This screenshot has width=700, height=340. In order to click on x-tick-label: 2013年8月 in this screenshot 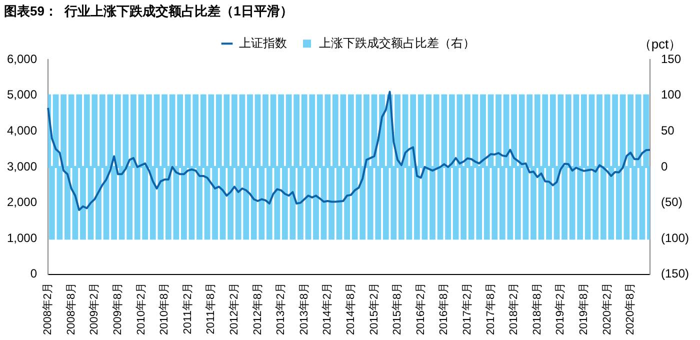, I will do `click(304, 309)`.